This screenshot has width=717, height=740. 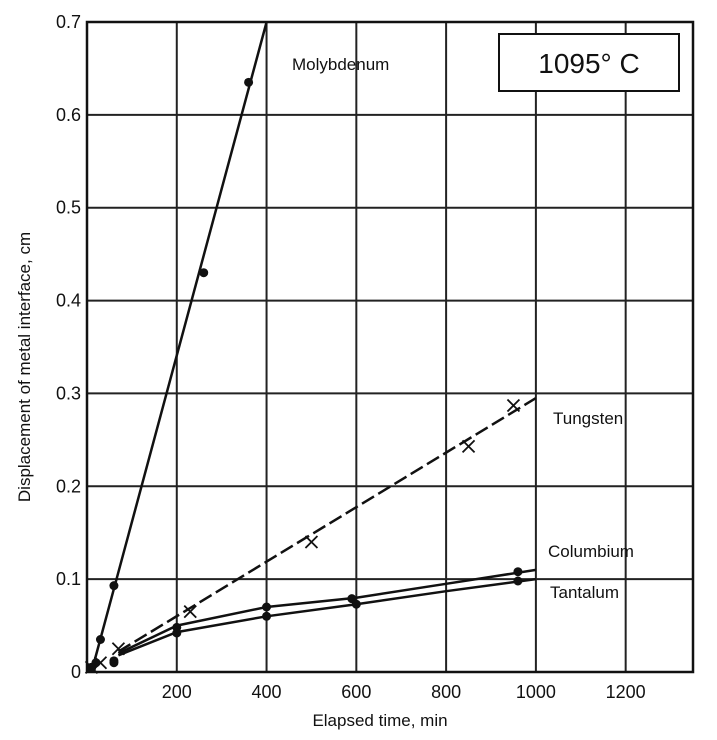 I want to click on x-tick-label: 1200, so click(x=626, y=692).